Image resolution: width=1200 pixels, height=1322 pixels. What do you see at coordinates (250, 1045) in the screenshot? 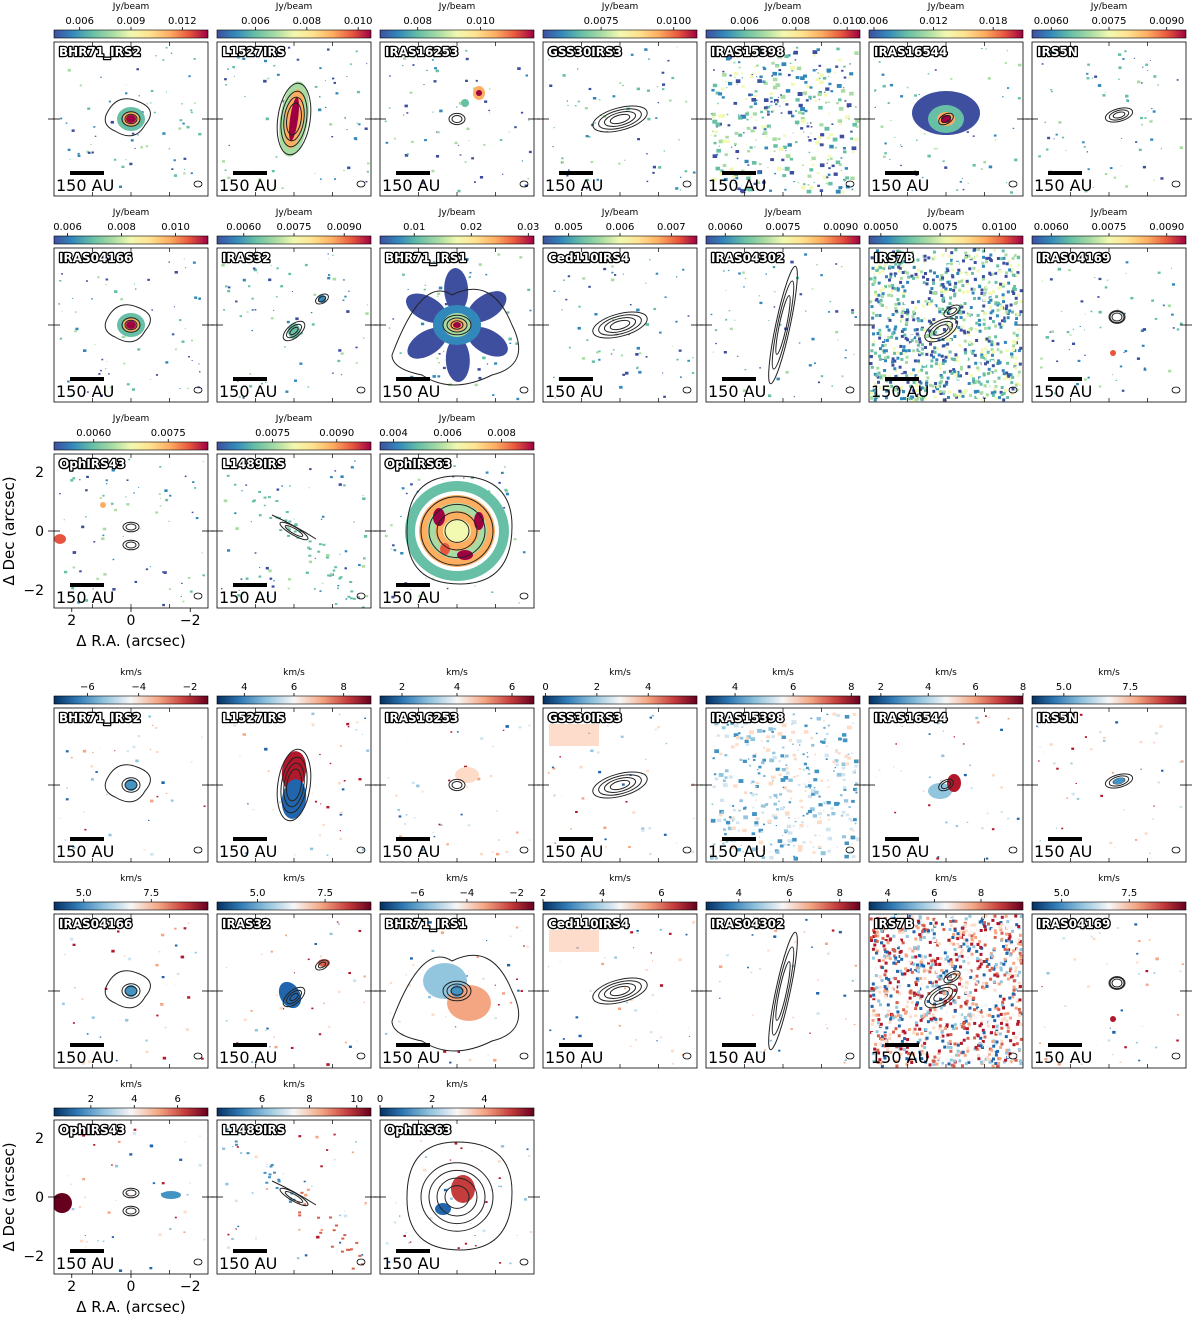
I see `scale-bar` at bounding box center [250, 1045].